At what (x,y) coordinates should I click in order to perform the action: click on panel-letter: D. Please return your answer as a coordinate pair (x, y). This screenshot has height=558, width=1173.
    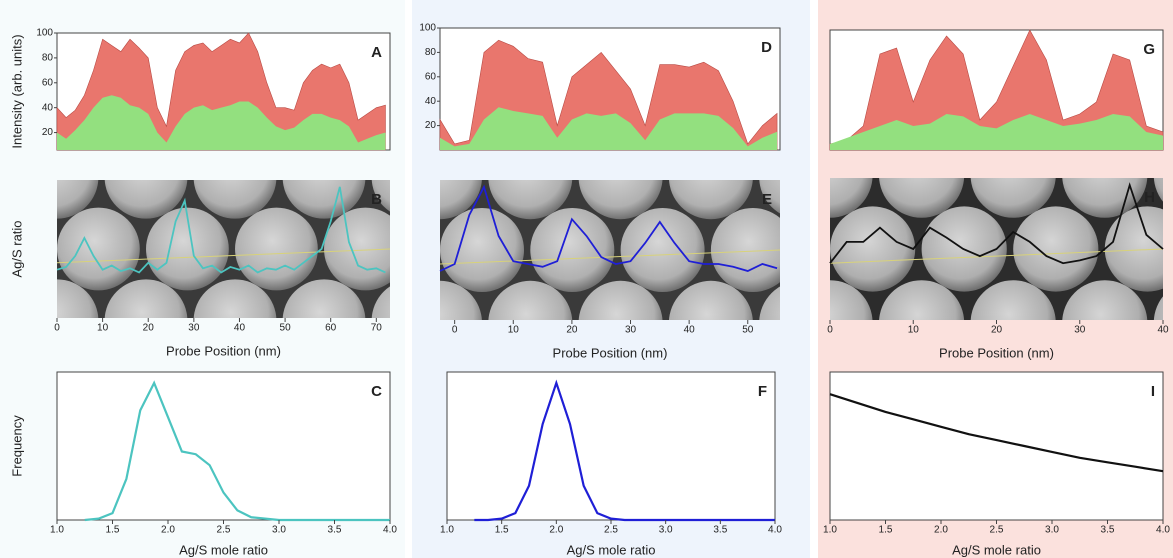
    Looking at the image, I should click on (766, 47).